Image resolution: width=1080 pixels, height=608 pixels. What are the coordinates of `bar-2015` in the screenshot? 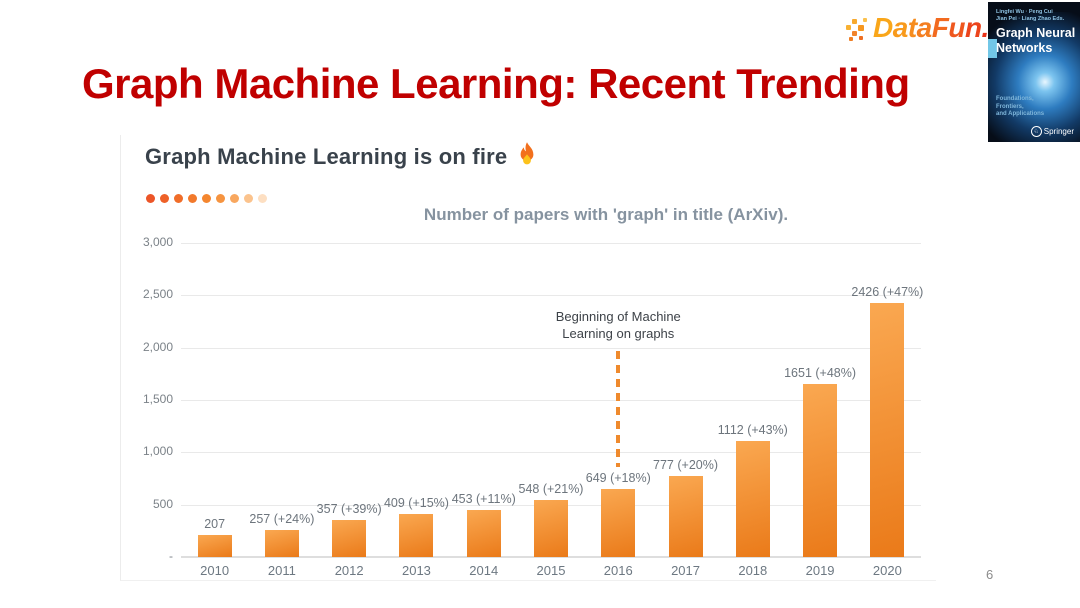 It's located at (551, 528).